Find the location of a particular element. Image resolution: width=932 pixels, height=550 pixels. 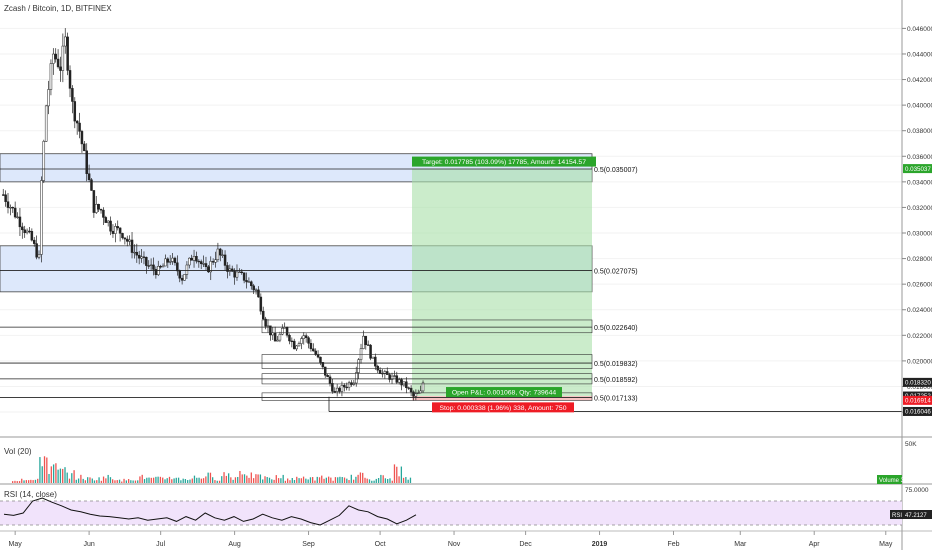

long-position-tool is located at coordinates (502, 284).